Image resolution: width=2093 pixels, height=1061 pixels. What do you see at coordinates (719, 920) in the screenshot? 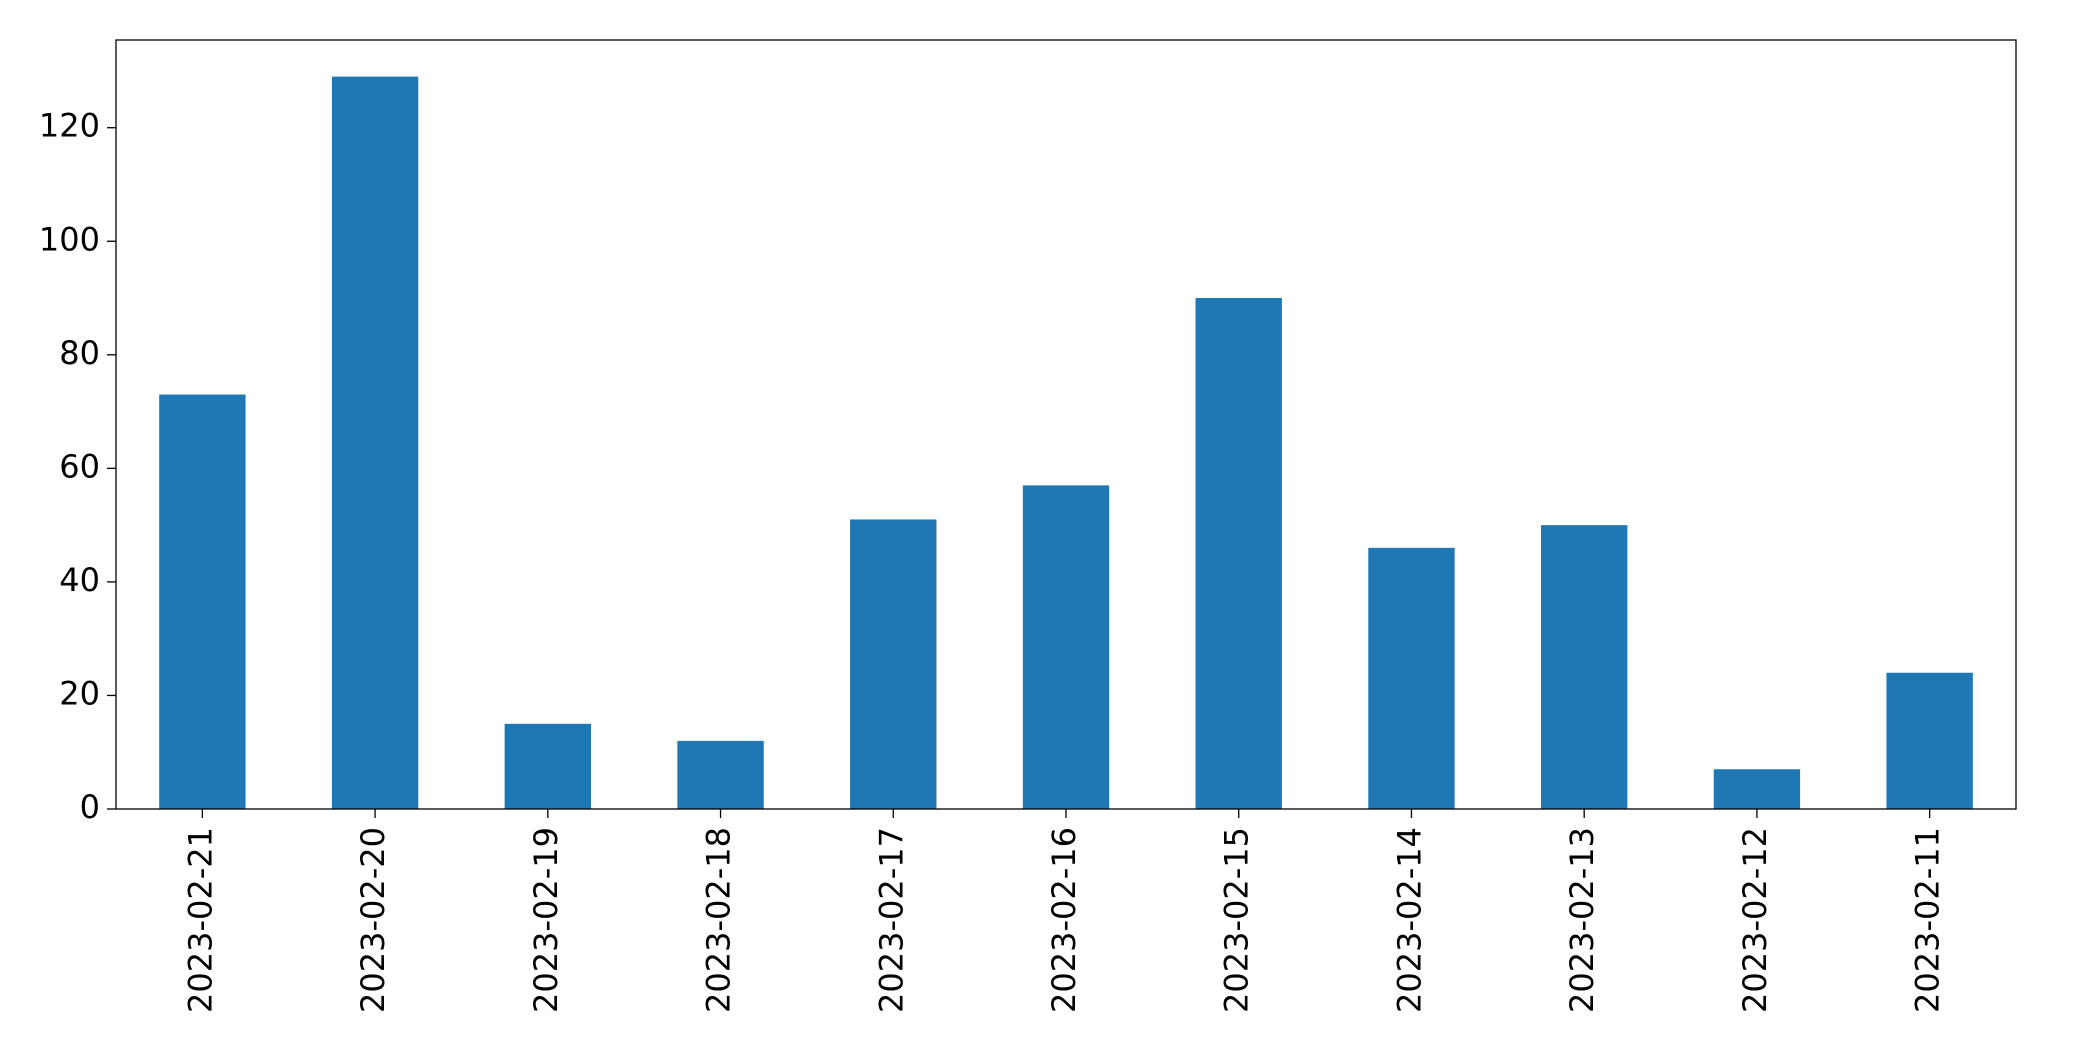
I see `x-tick-label: 2023-02-18` at bounding box center [719, 920].